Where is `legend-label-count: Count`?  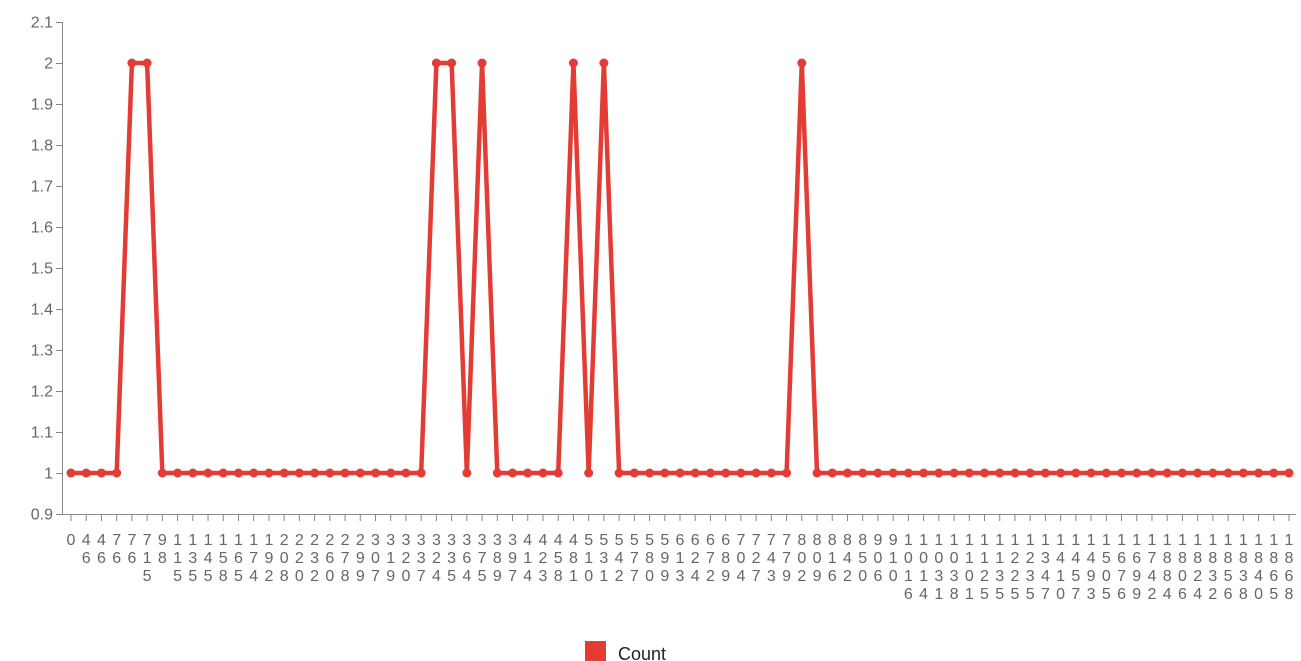
legend-label-count: Count is located at coordinates (642, 652).